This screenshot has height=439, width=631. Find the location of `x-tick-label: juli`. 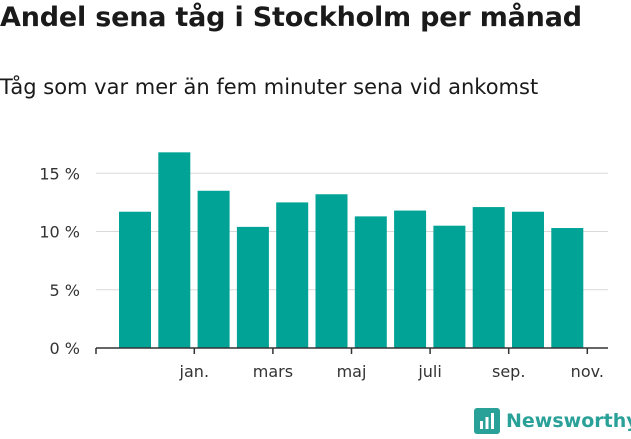

x-tick-label: juli is located at coordinates (429, 371).